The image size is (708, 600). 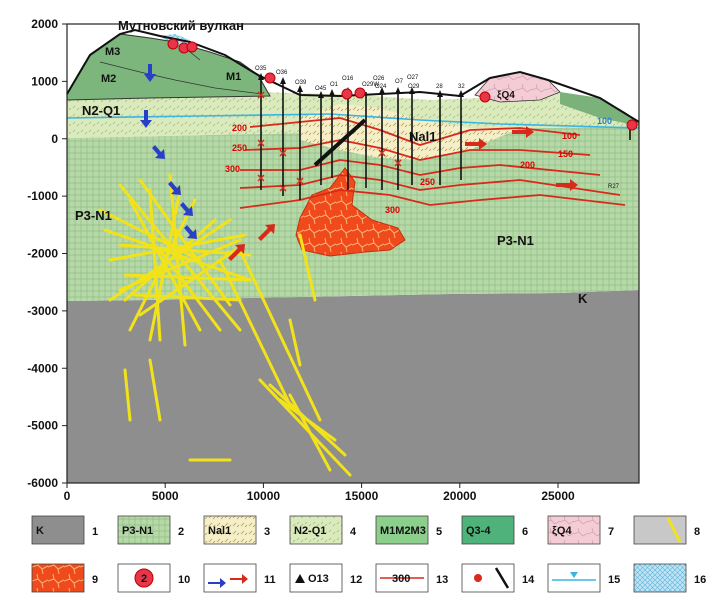 What do you see at coordinates (282, 73) in the screenshot?
I see `well-label: O36` at bounding box center [282, 73].